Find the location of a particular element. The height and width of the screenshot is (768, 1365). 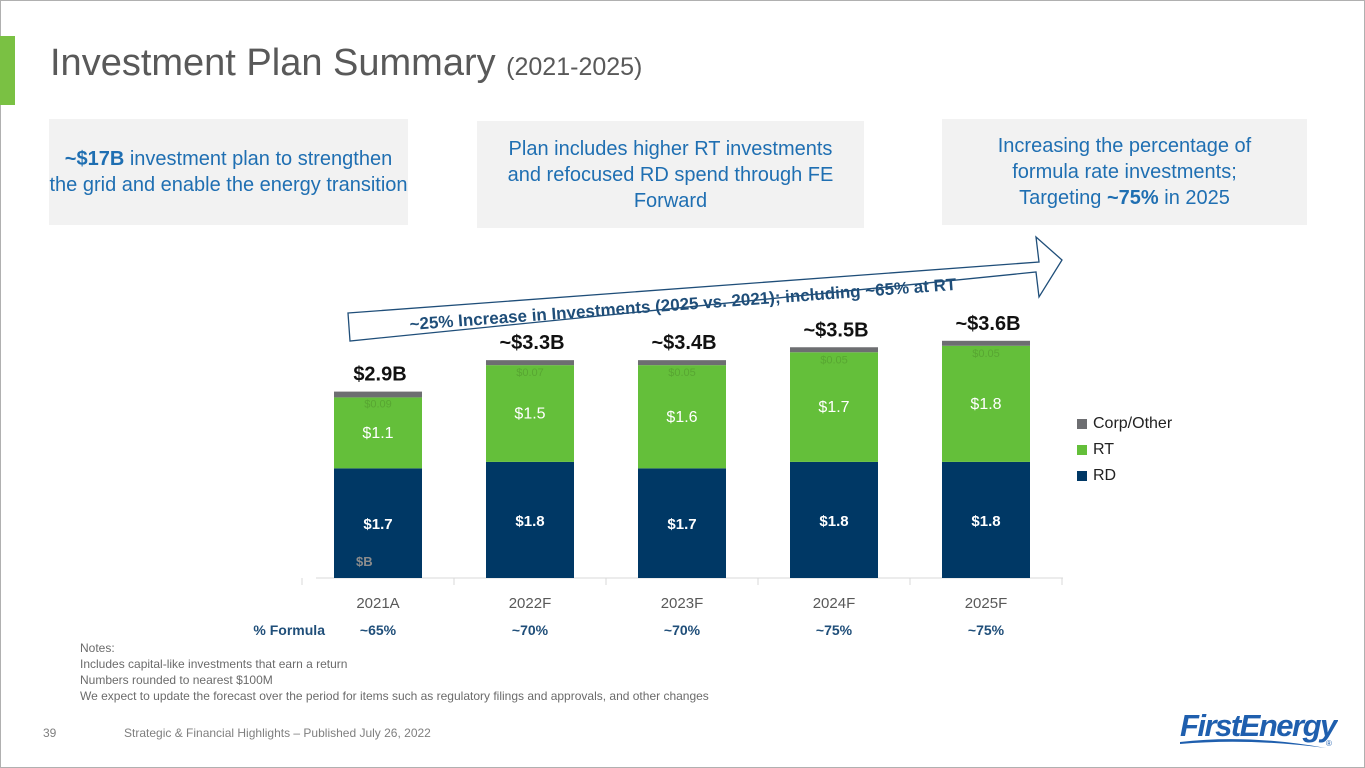

logo-swoosh is located at coordinates (1253, 743).